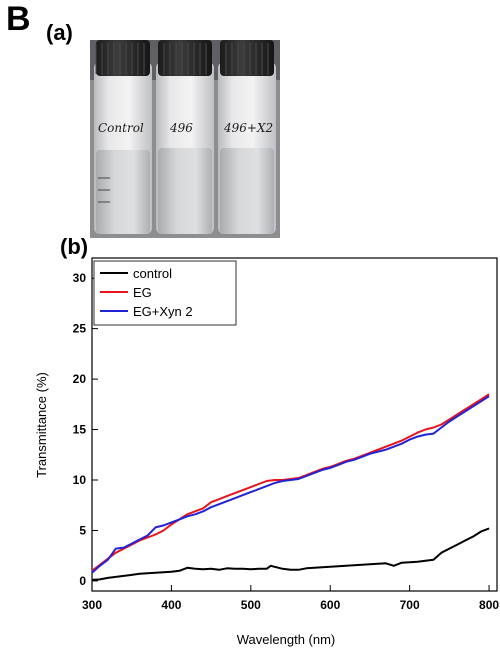 This screenshot has height=654, width=500. I want to click on vial-label-496: 496, so click(181, 128).